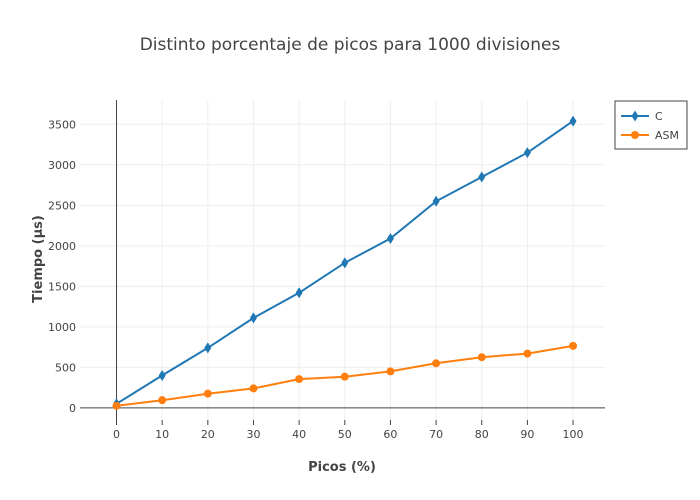  I want to click on legend: C ASM, so click(651, 125).